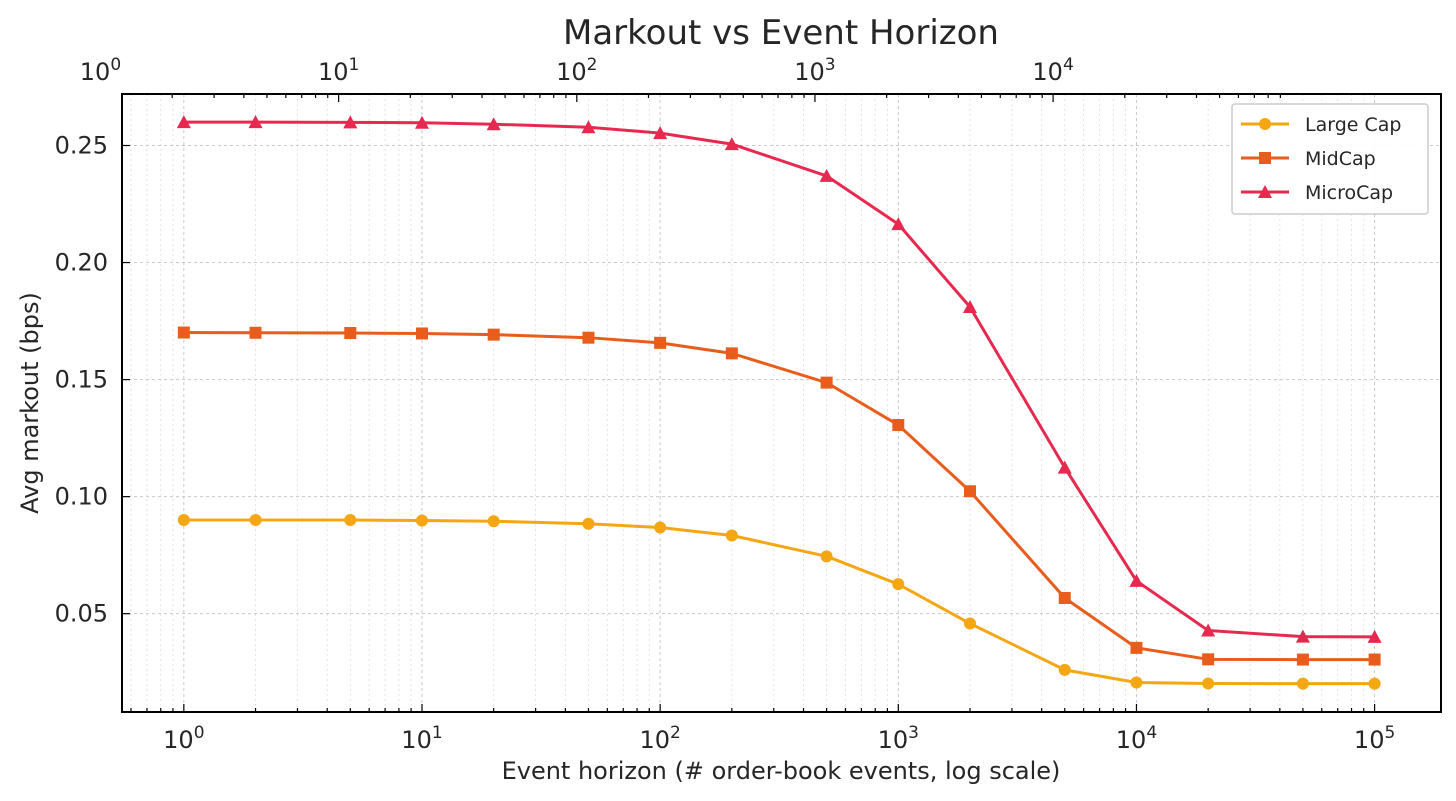 The height and width of the screenshot is (801, 1456). Describe the element at coordinates (183, 738) in the screenshot. I see `xticks_bottom-tick-label: 10⁰` at that location.